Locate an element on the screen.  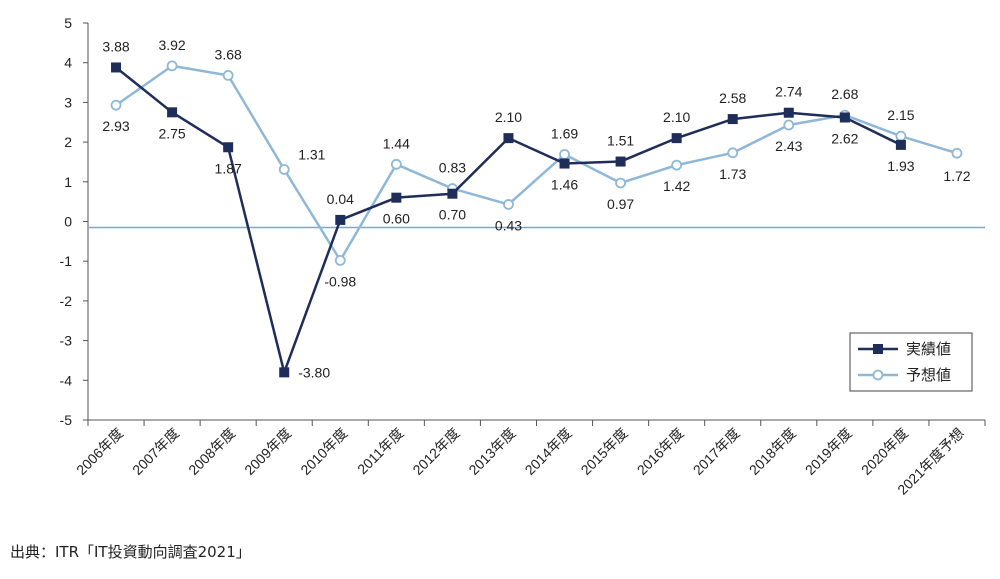
x-tick-label: 2020年度 is located at coordinates (884, 451).